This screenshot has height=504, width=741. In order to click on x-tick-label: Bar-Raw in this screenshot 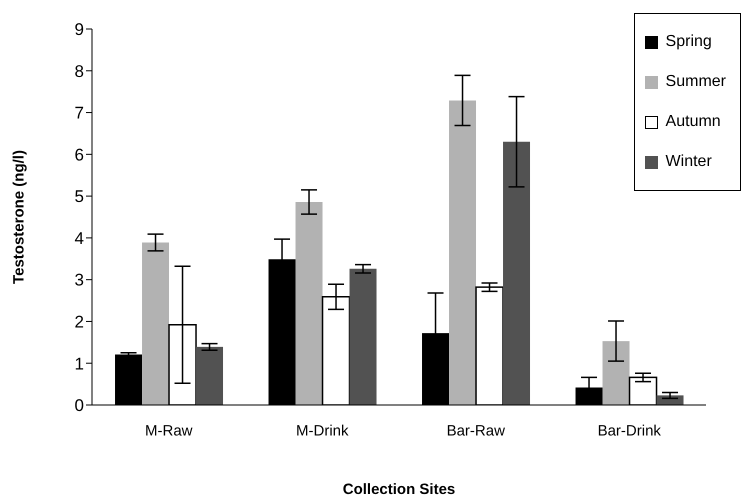, I will do `click(476, 431)`.